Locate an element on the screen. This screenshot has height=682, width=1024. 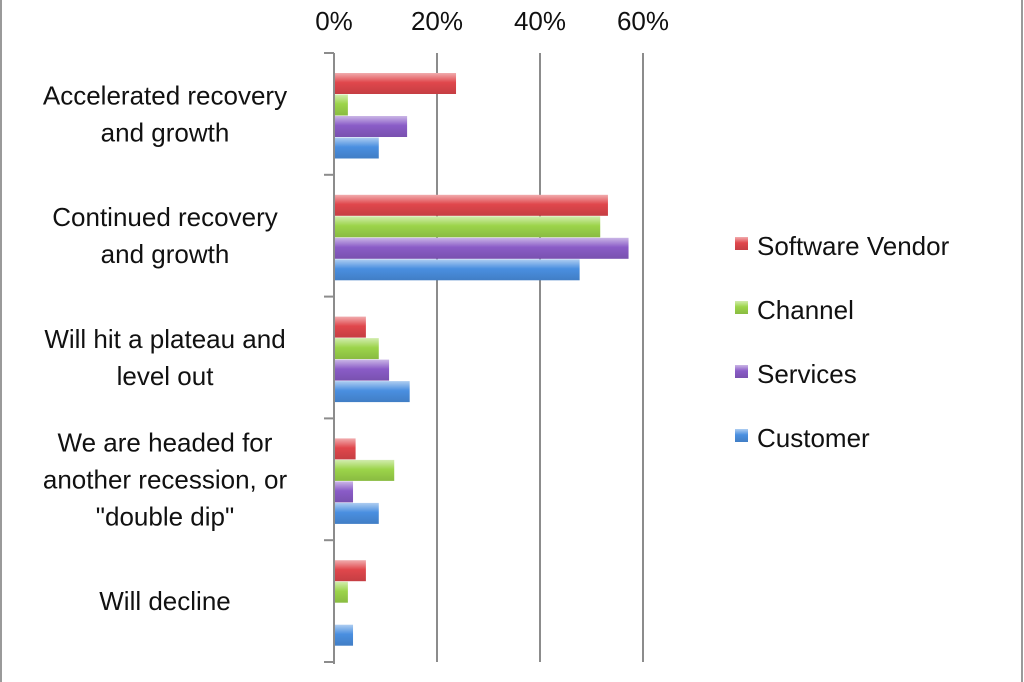
x-tick-label: 20% is located at coordinates (437, 21).